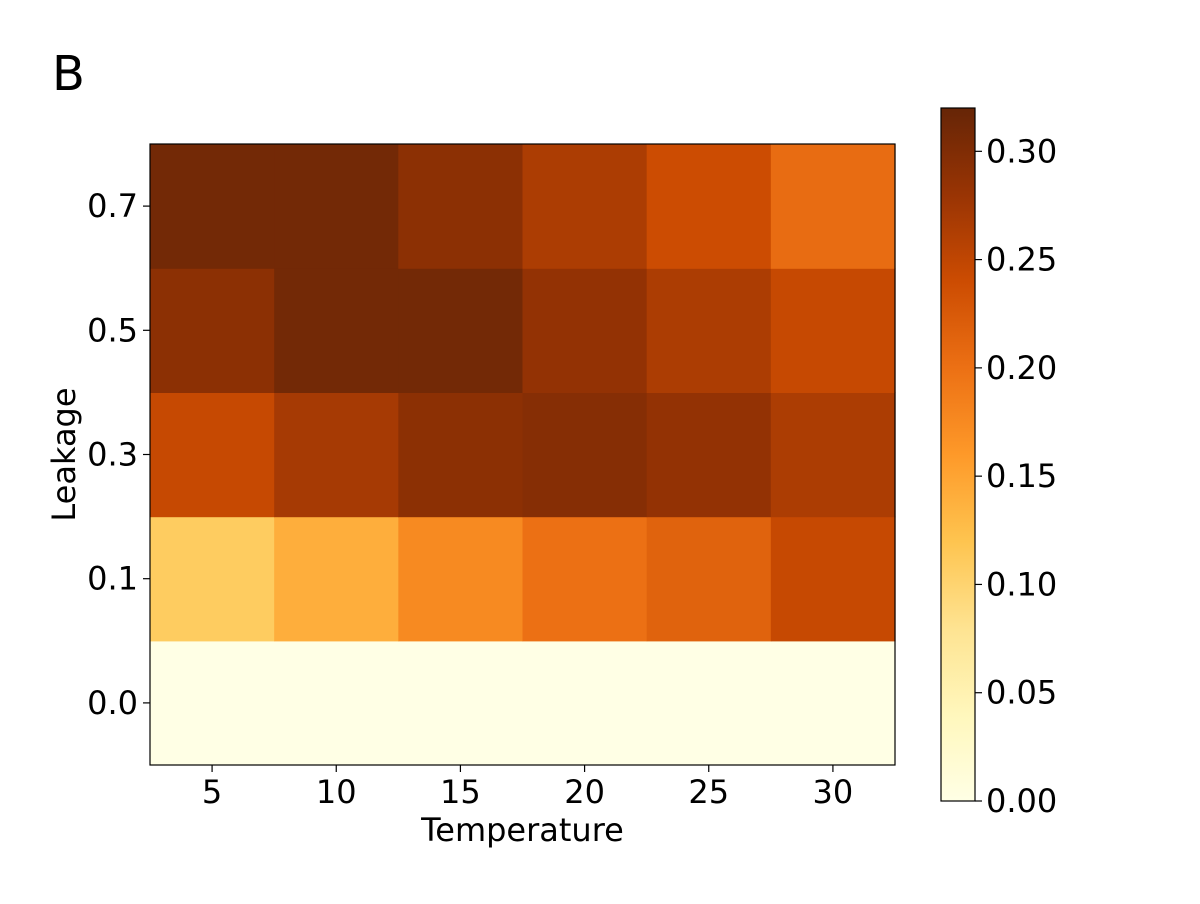 The height and width of the screenshot is (904, 1200). Describe the element at coordinates (112, 579) in the screenshot. I see `y-tick-label: 0.1` at that location.